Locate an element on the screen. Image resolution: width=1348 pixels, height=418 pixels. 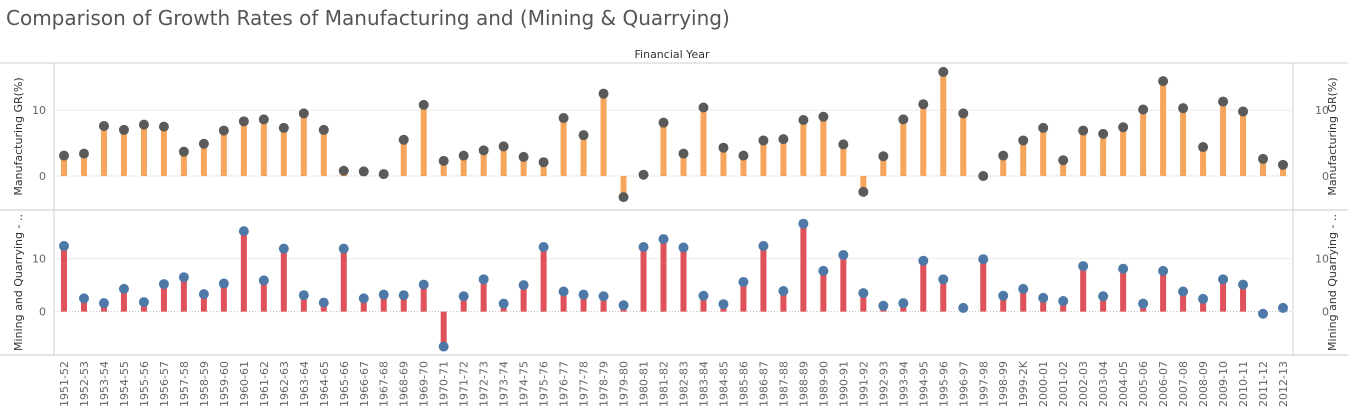
mining-ylabel-left: Mining and Quarrying - .. is located at coordinates (18, 282).